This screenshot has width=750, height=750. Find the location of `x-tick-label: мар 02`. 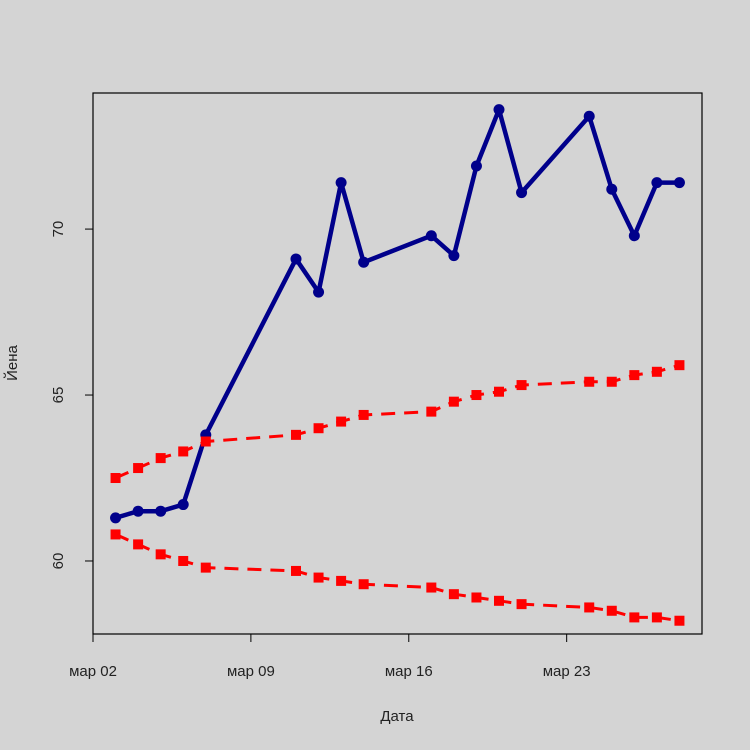

x-tick-label: мар 02 is located at coordinates (93, 671).